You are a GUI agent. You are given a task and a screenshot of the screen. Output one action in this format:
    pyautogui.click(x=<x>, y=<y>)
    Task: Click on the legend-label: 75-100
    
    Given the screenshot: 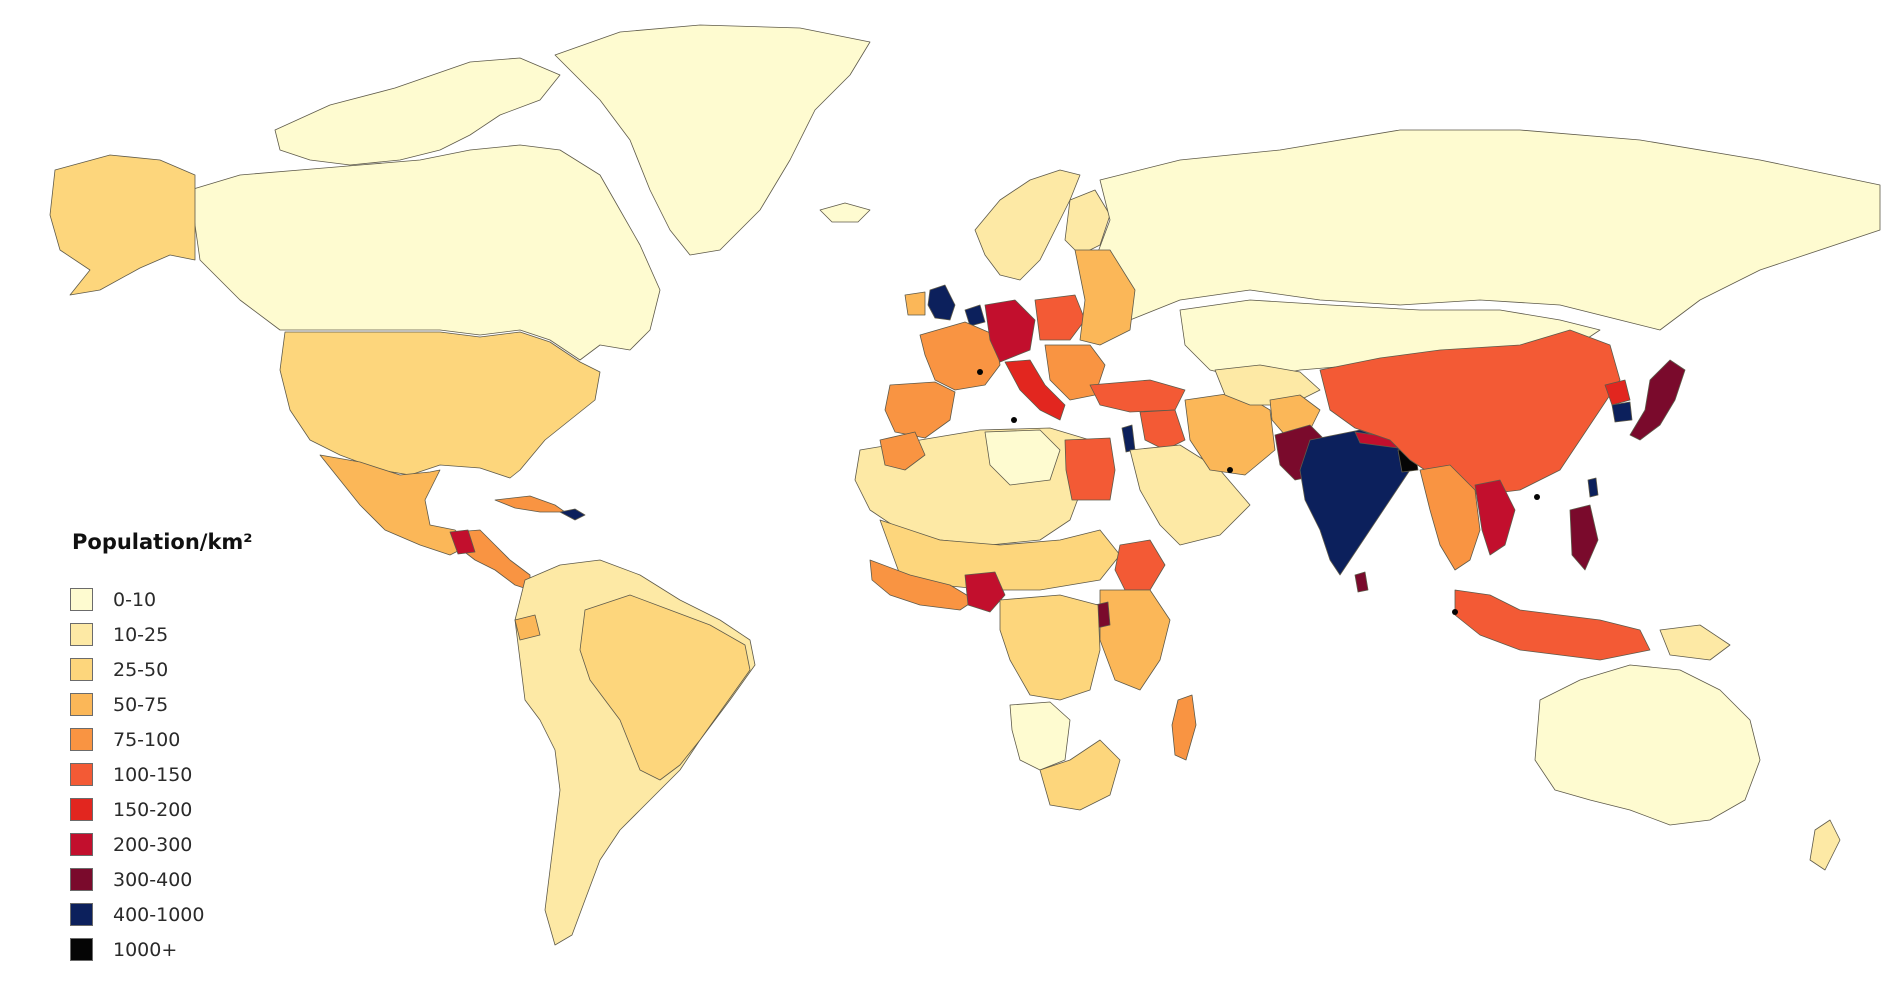 What is the action you would take?
    pyautogui.click(x=147, y=739)
    